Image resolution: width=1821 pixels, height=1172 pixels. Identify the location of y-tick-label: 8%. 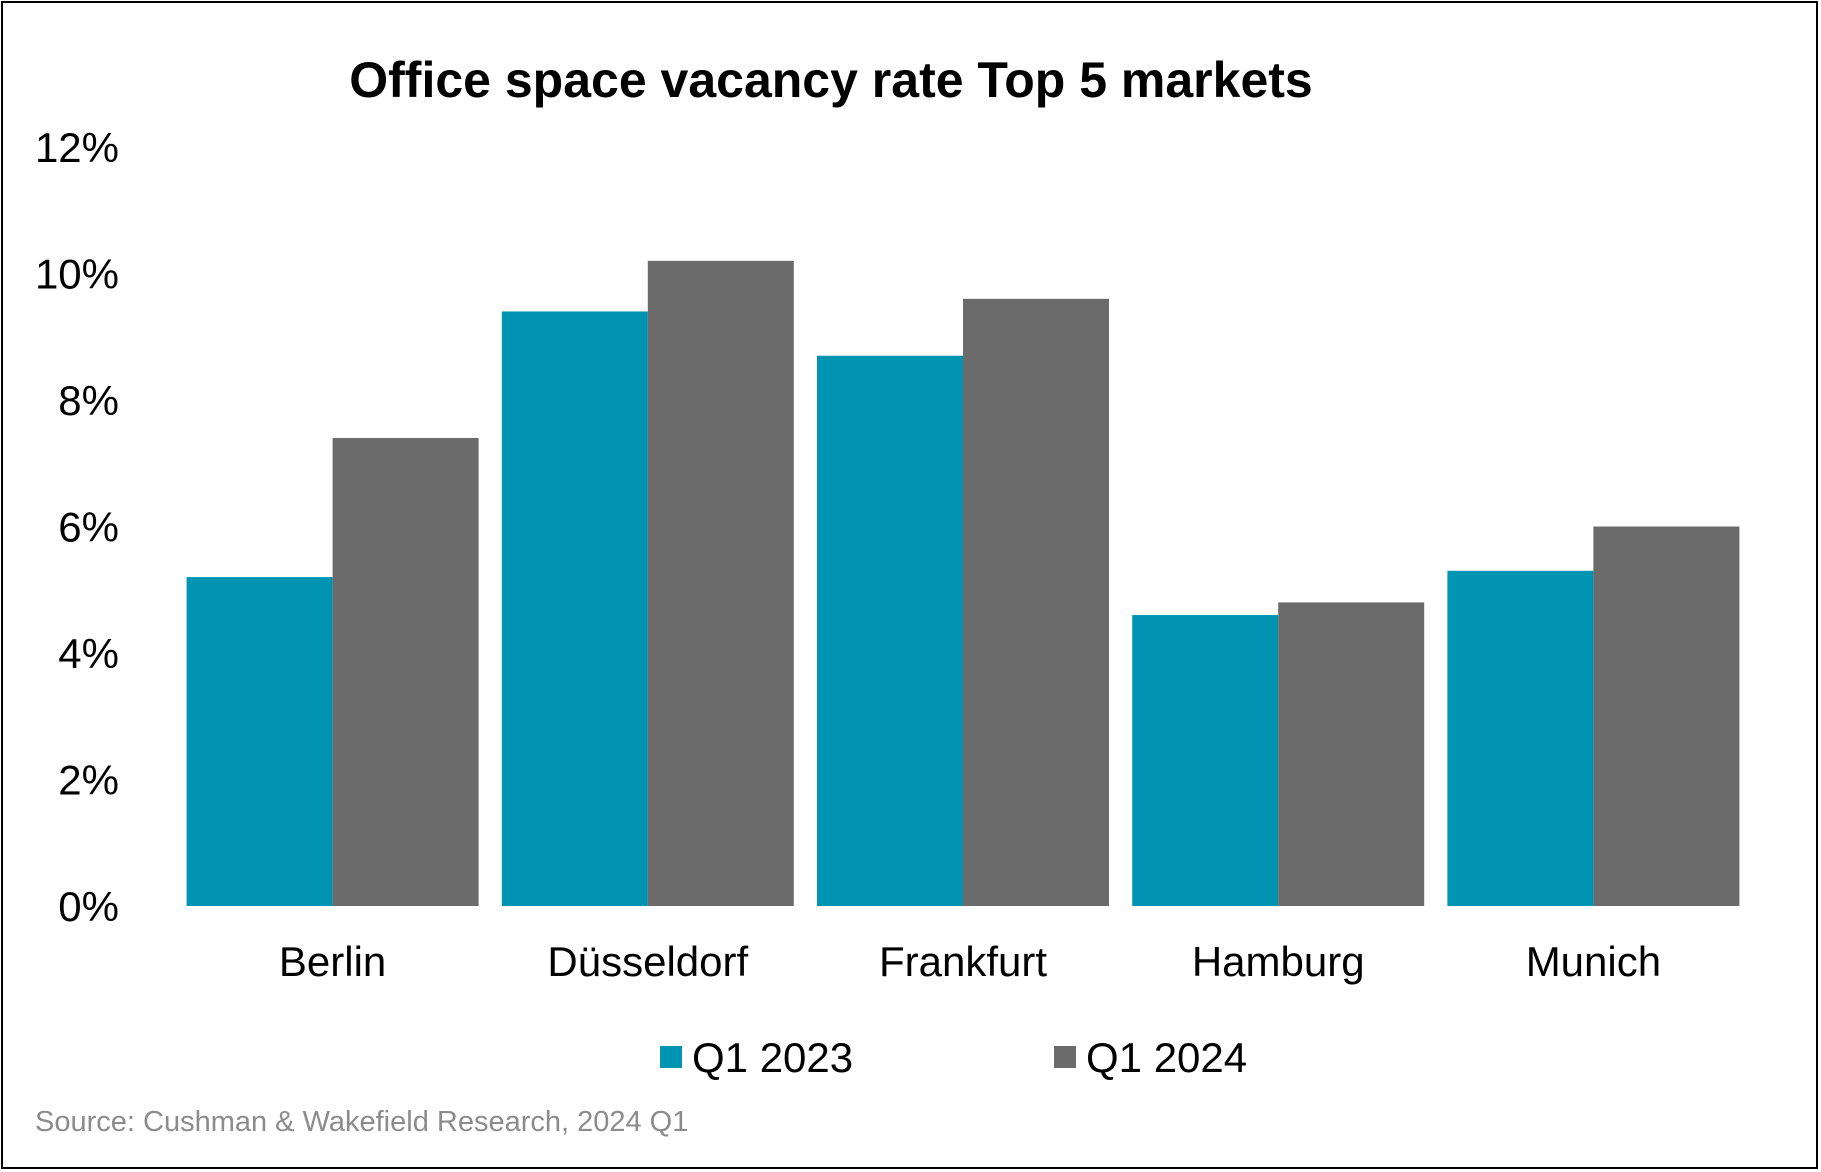
(88, 400).